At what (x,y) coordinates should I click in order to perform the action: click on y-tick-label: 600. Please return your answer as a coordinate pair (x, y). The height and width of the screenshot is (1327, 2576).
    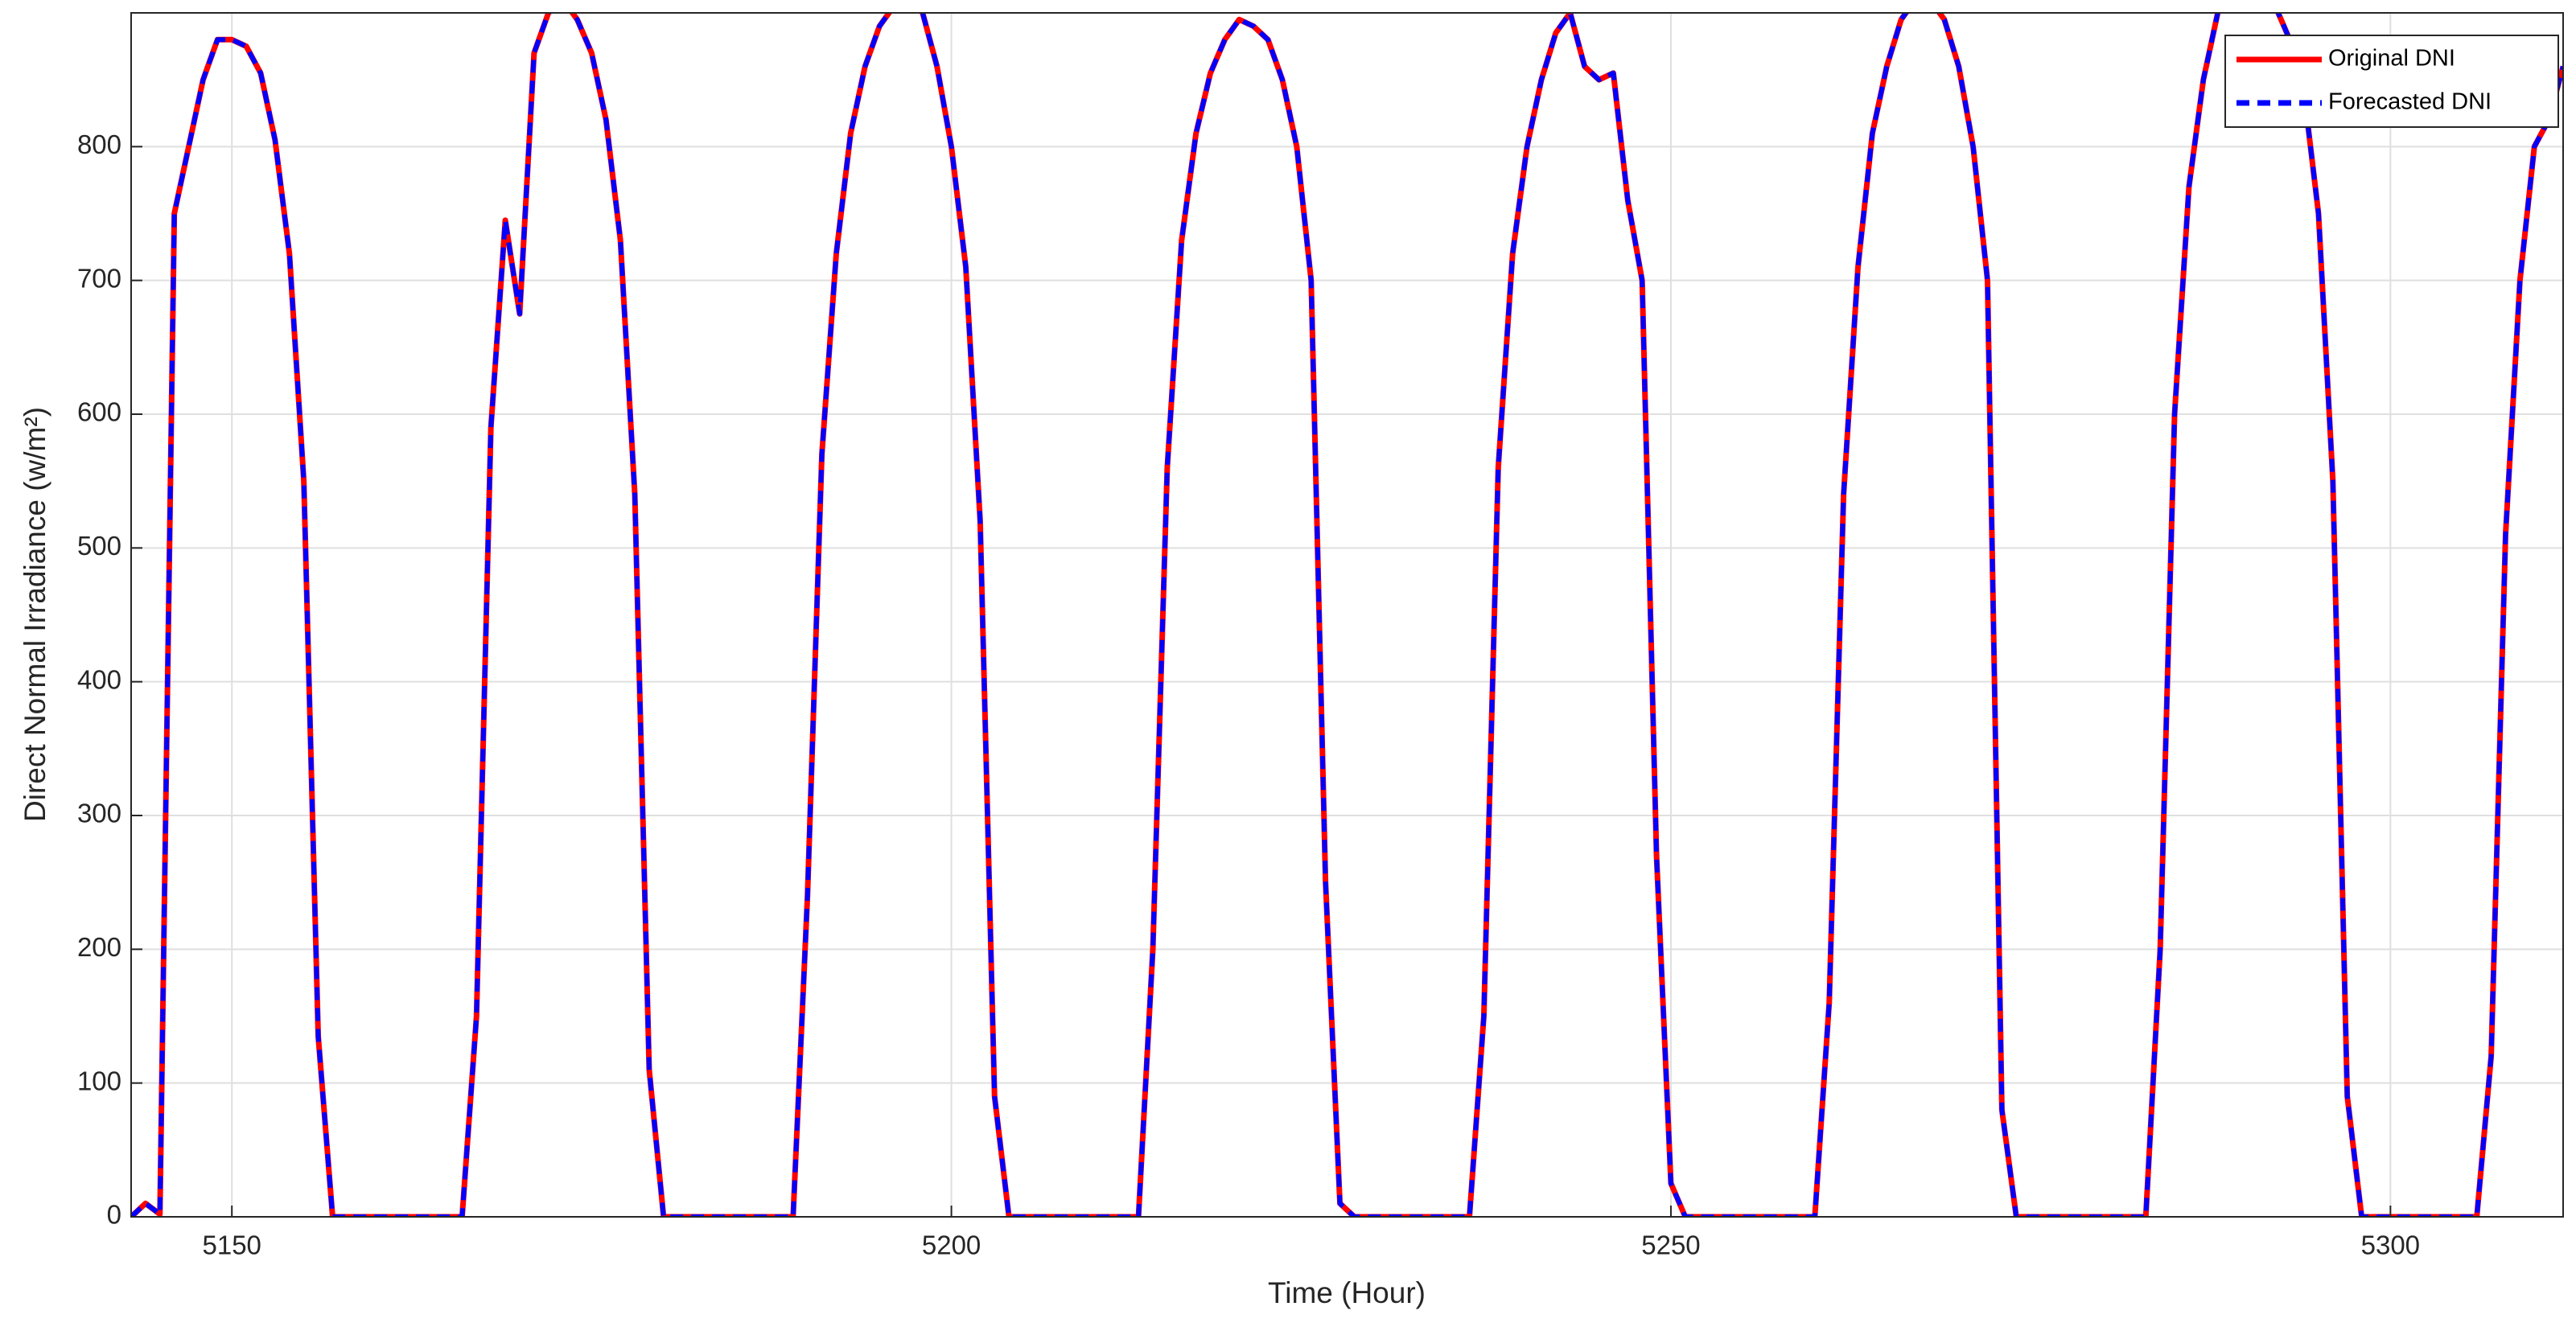
    Looking at the image, I should click on (99, 412).